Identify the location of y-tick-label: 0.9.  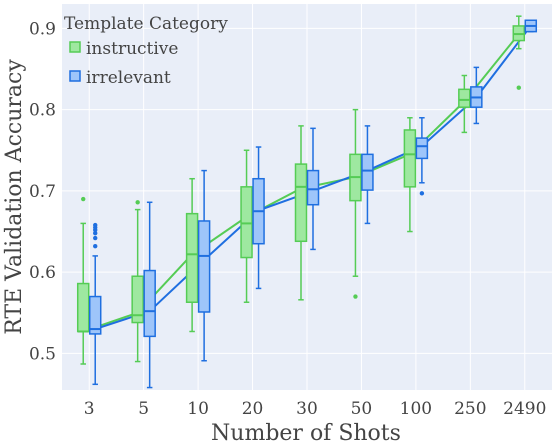
(42, 29).